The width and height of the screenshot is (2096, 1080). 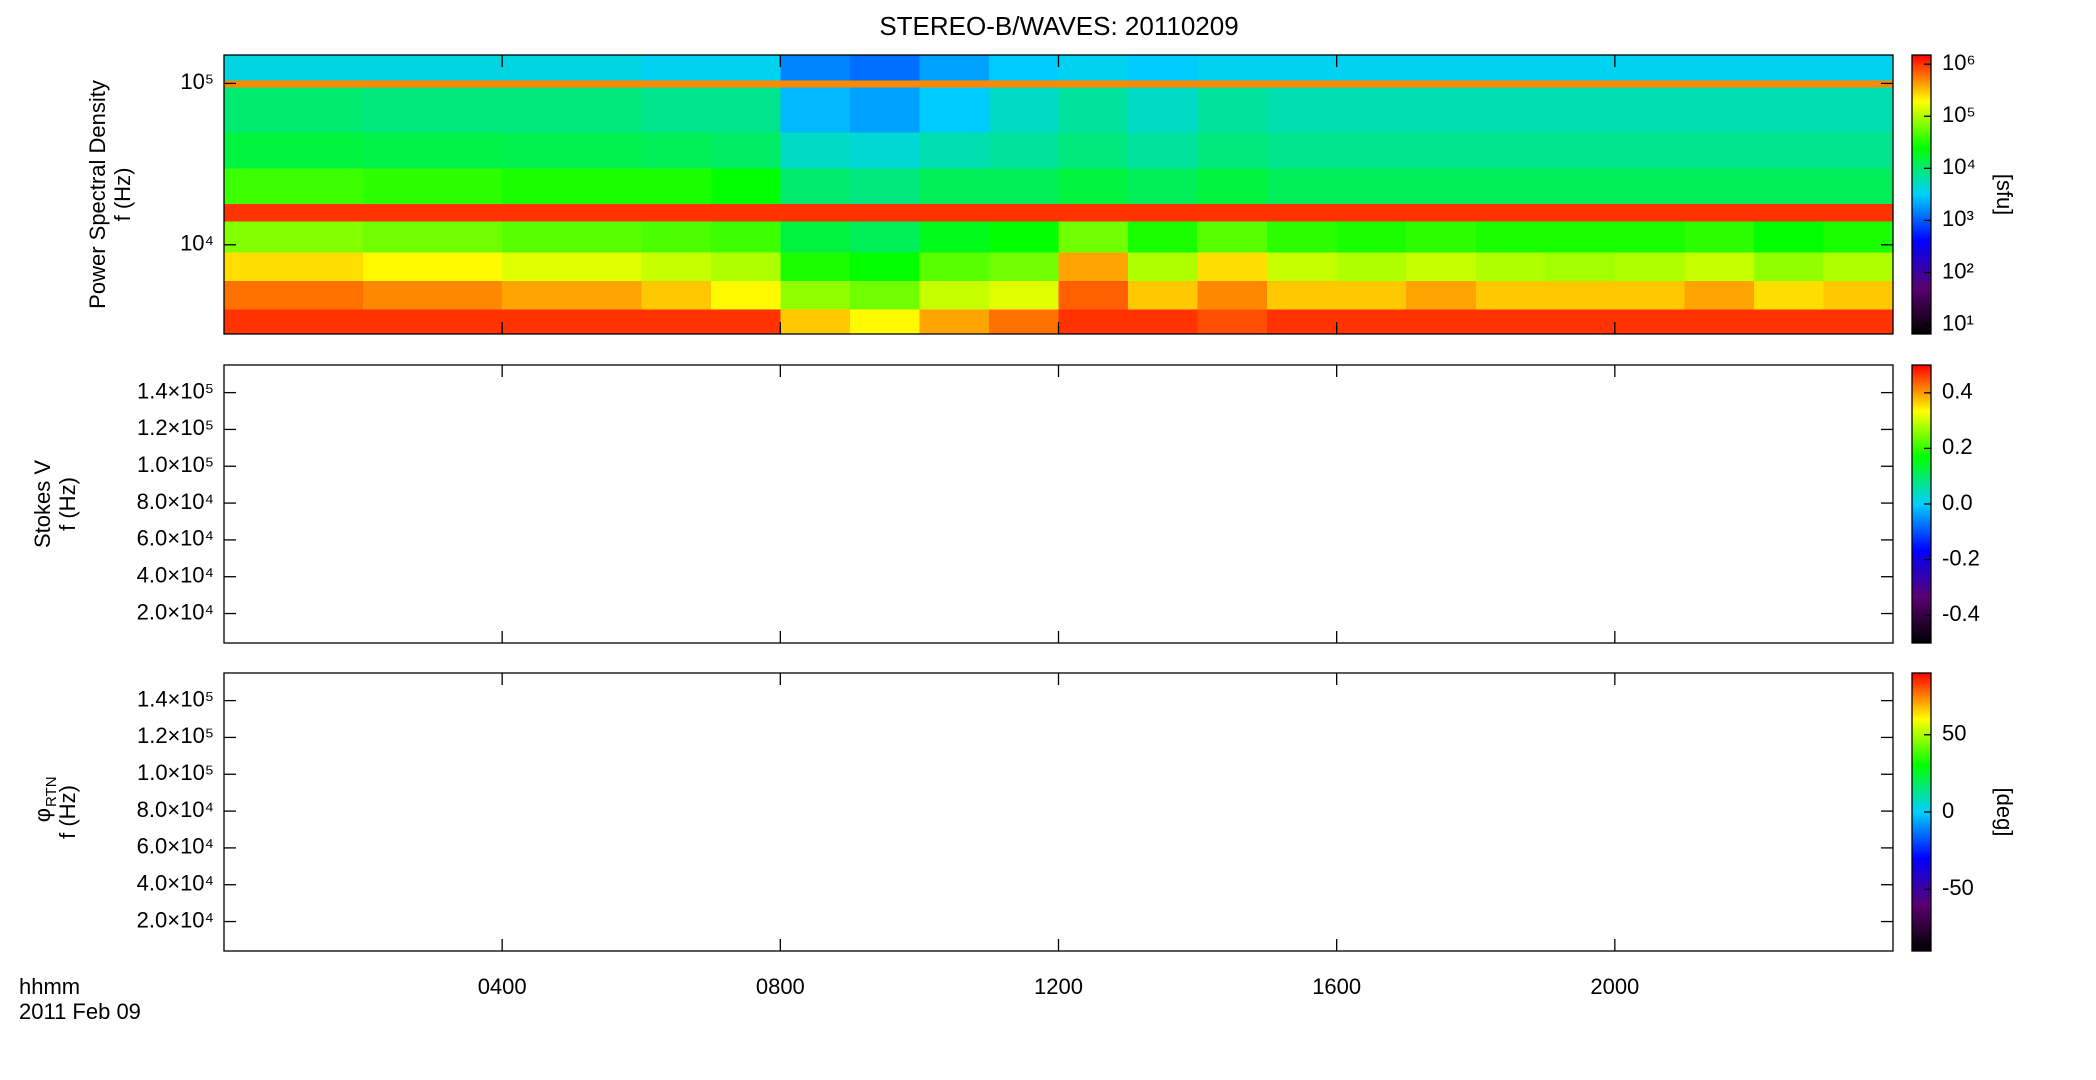 I want to click on y-tick-label: 2.0×10⁴, so click(x=175, y=611).